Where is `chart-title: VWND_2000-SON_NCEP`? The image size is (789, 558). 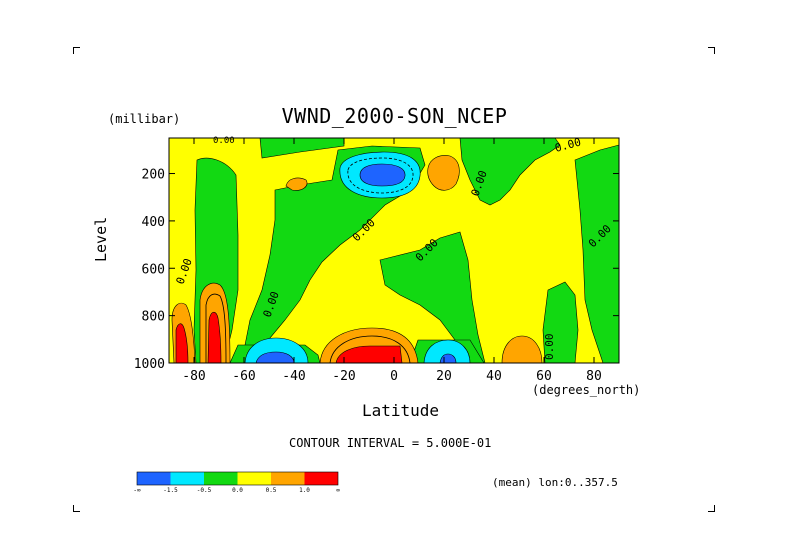 chart-title: VWND_2000-SON_NCEP is located at coordinates (394, 116).